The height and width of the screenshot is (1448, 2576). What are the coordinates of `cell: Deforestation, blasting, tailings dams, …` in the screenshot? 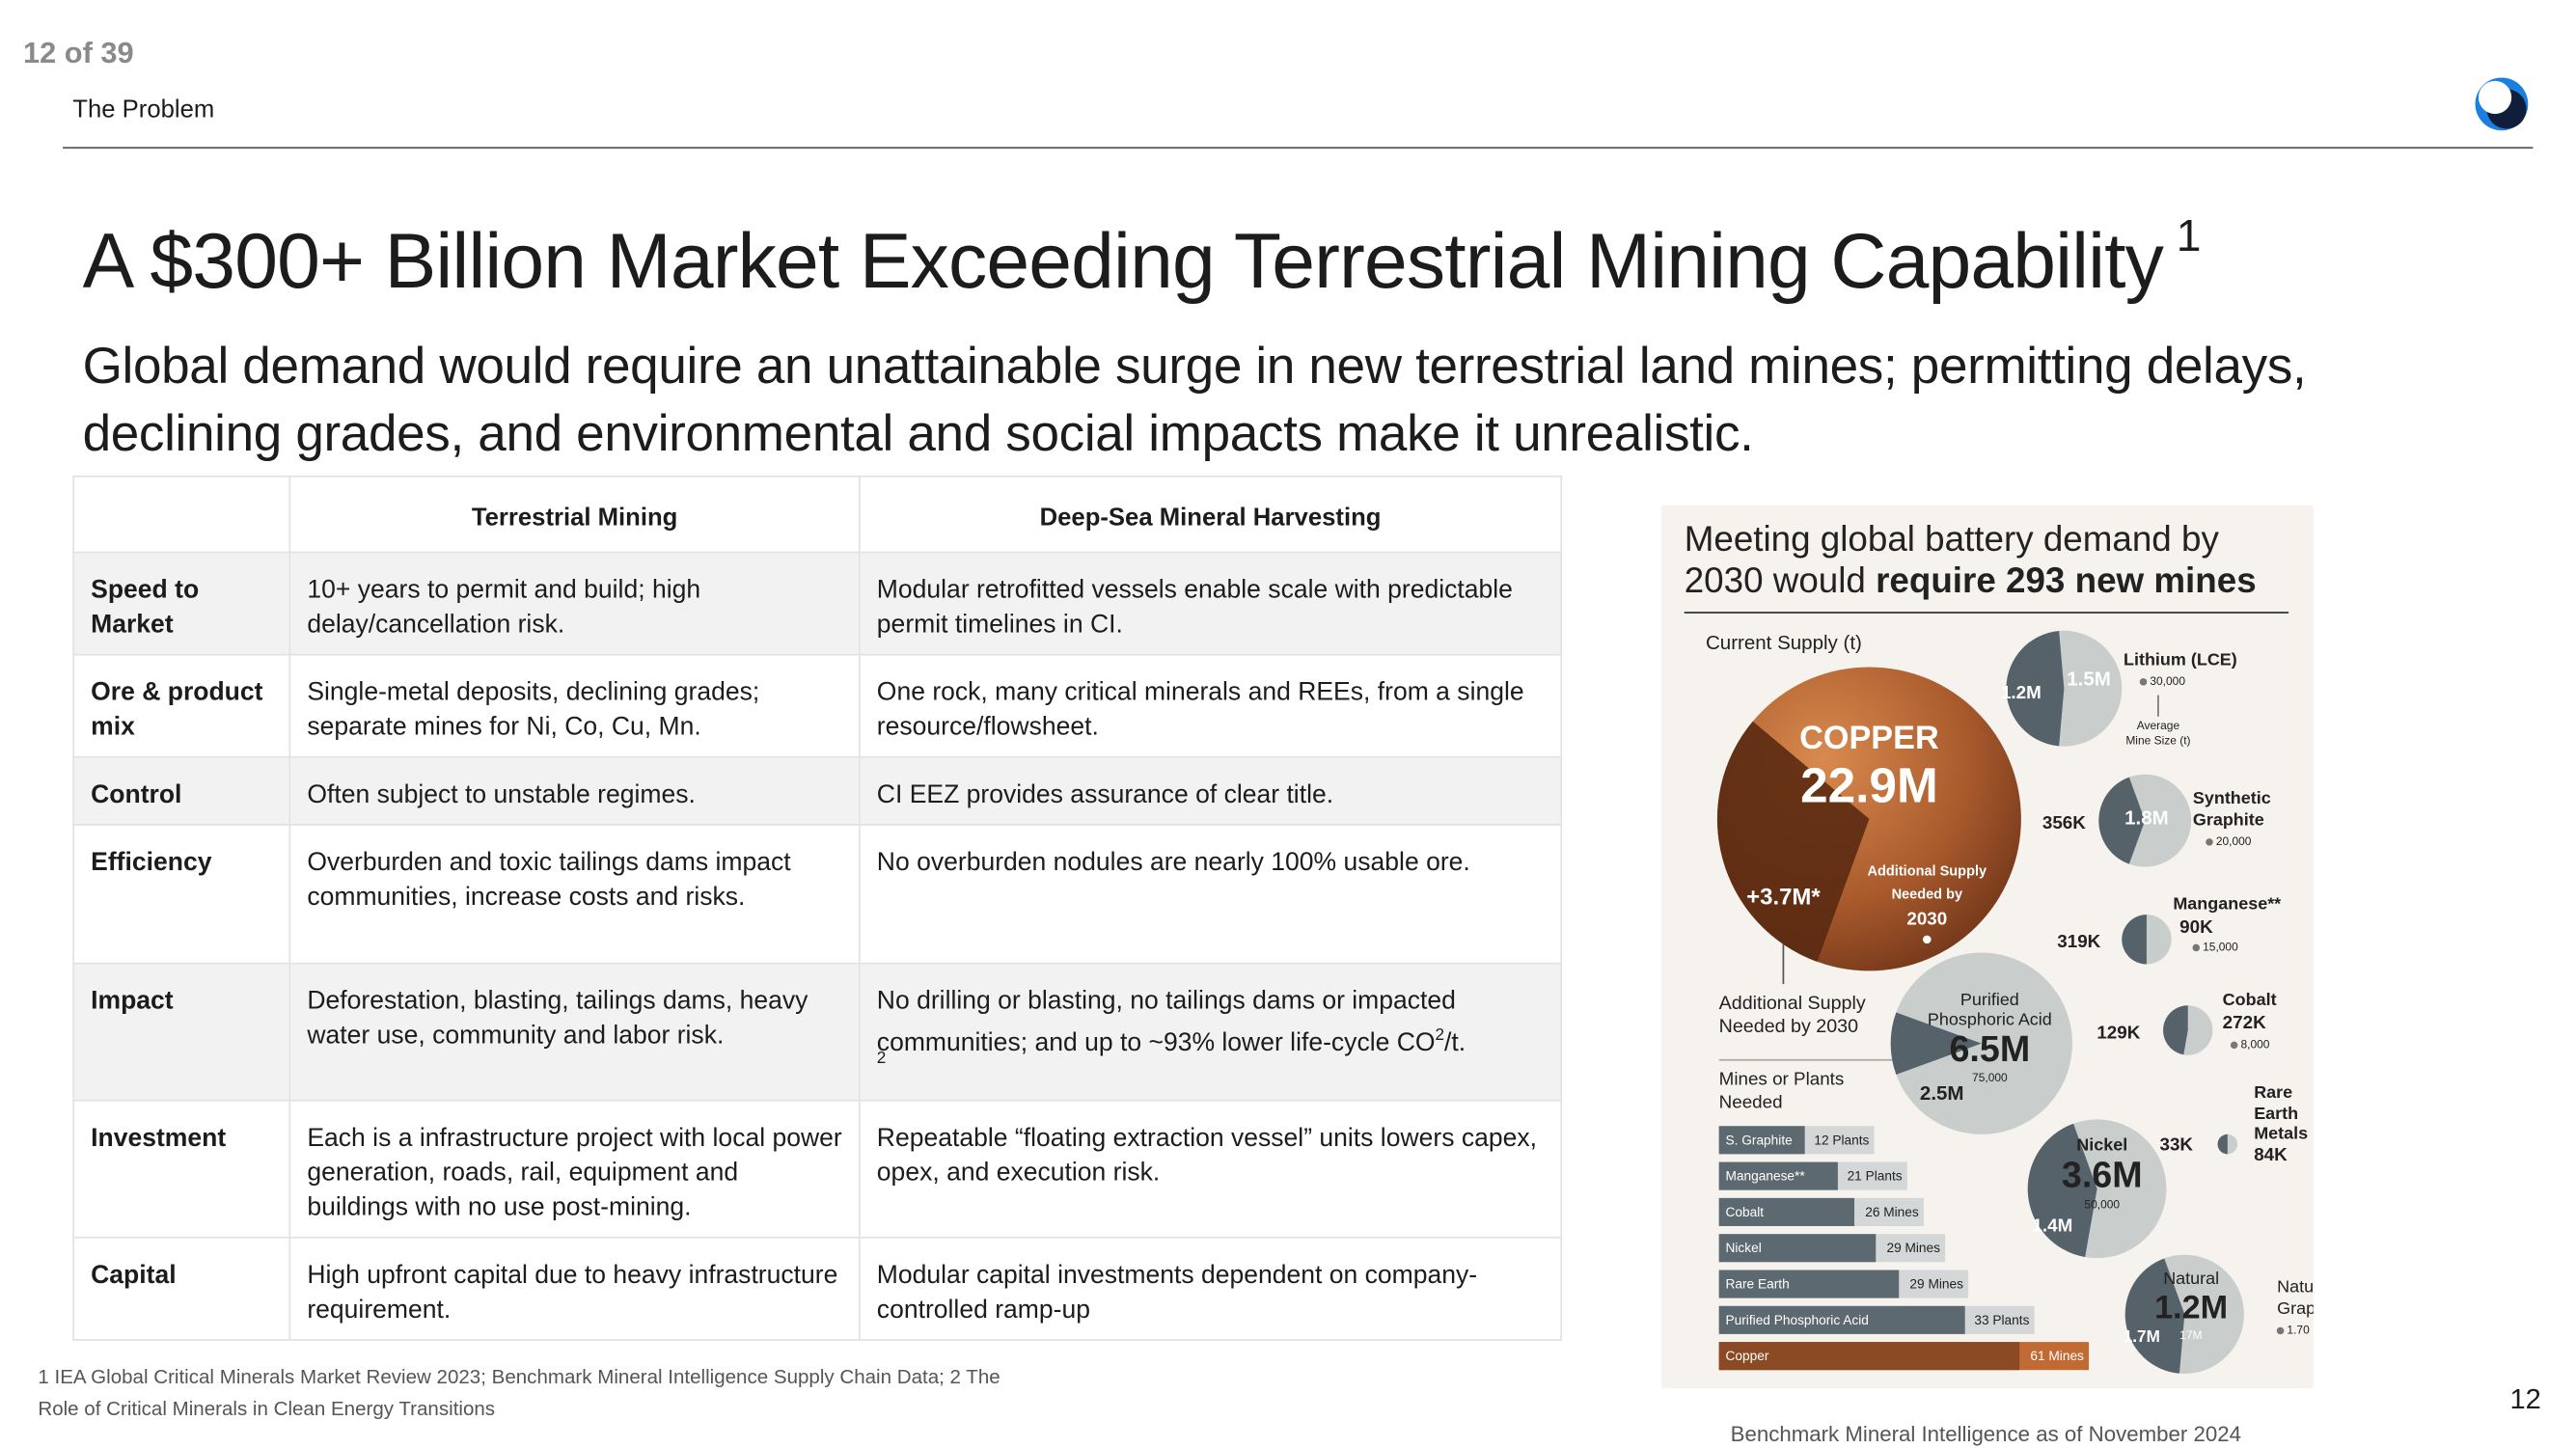 It's located at (574, 1032).